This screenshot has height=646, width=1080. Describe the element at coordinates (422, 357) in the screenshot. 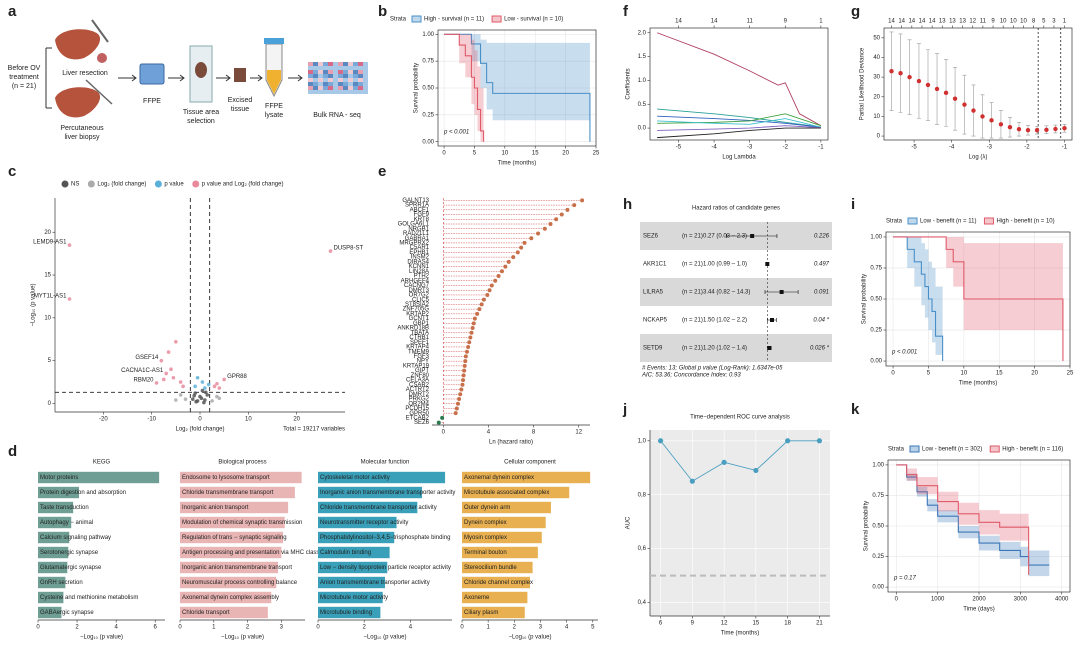

I see `category-label: FGF3` at that location.